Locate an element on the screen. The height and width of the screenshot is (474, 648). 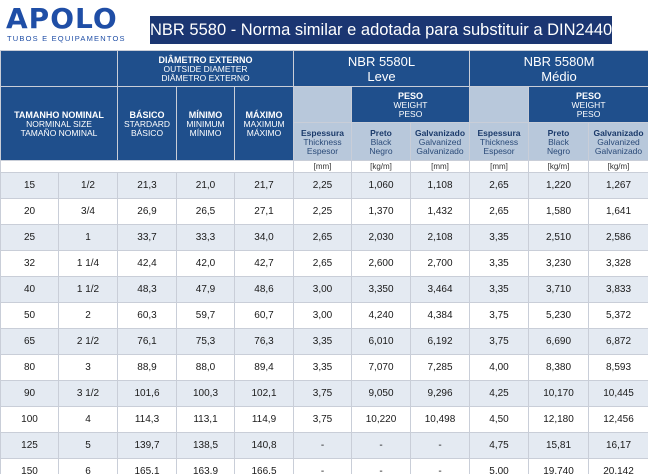
units-row: [mm] [kg/m] [mm] [mm] [kg/m] [kg/m] is located at coordinates (324, 166).